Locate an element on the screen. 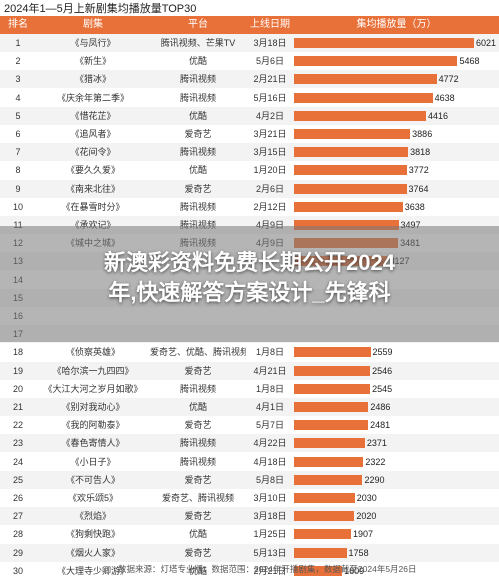  table-row: 2 《新生》 优酷 5月6日 5468 is located at coordinates (249, 61).